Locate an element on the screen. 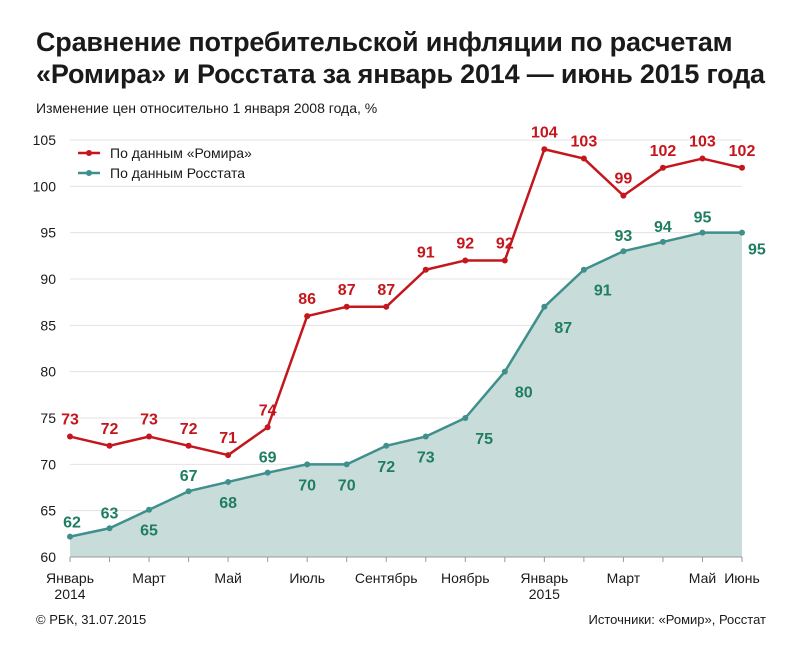  romir-value-label-2: 73 is located at coordinates (149, 420).